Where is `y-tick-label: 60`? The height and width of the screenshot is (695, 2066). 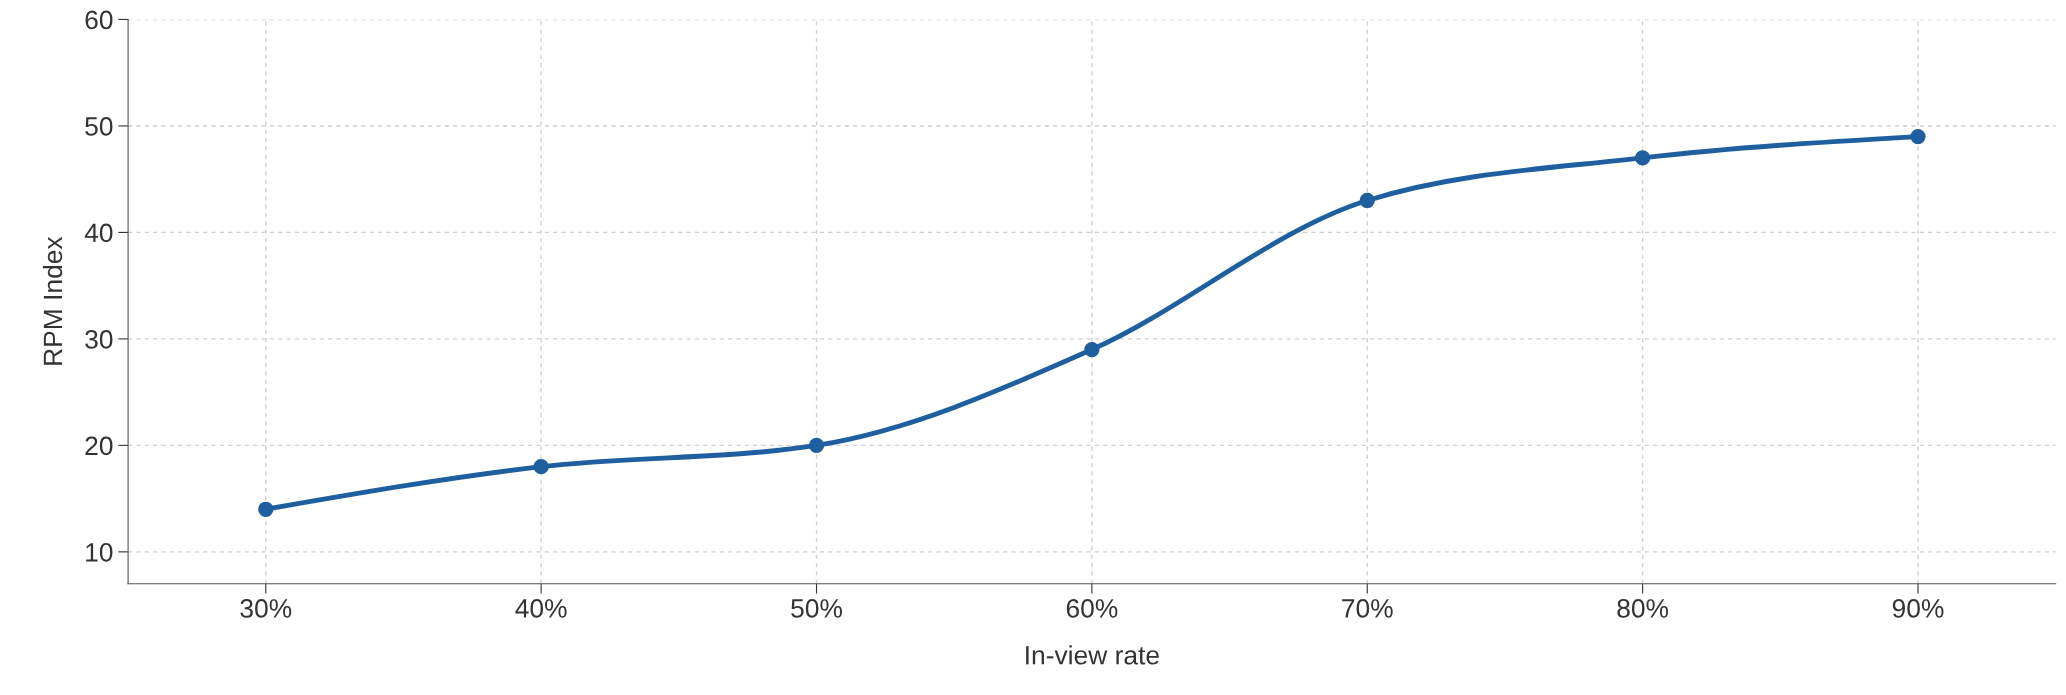
y-tick-label: 60 is located at coordinates (99, 20).